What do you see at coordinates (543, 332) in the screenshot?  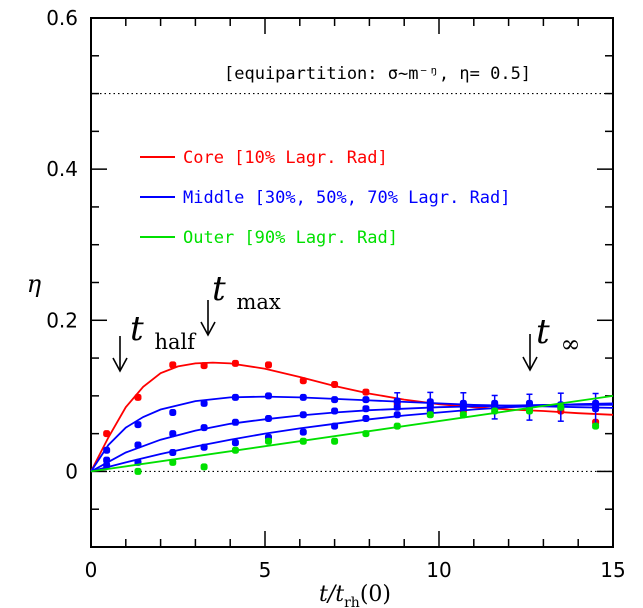 I see `annotation-t-inf-main: t` at bounding box center [543, 332].